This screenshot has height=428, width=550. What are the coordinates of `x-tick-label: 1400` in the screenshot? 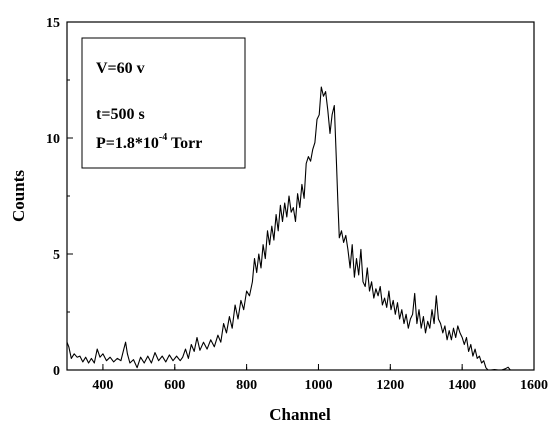 It's located at (462, 385).